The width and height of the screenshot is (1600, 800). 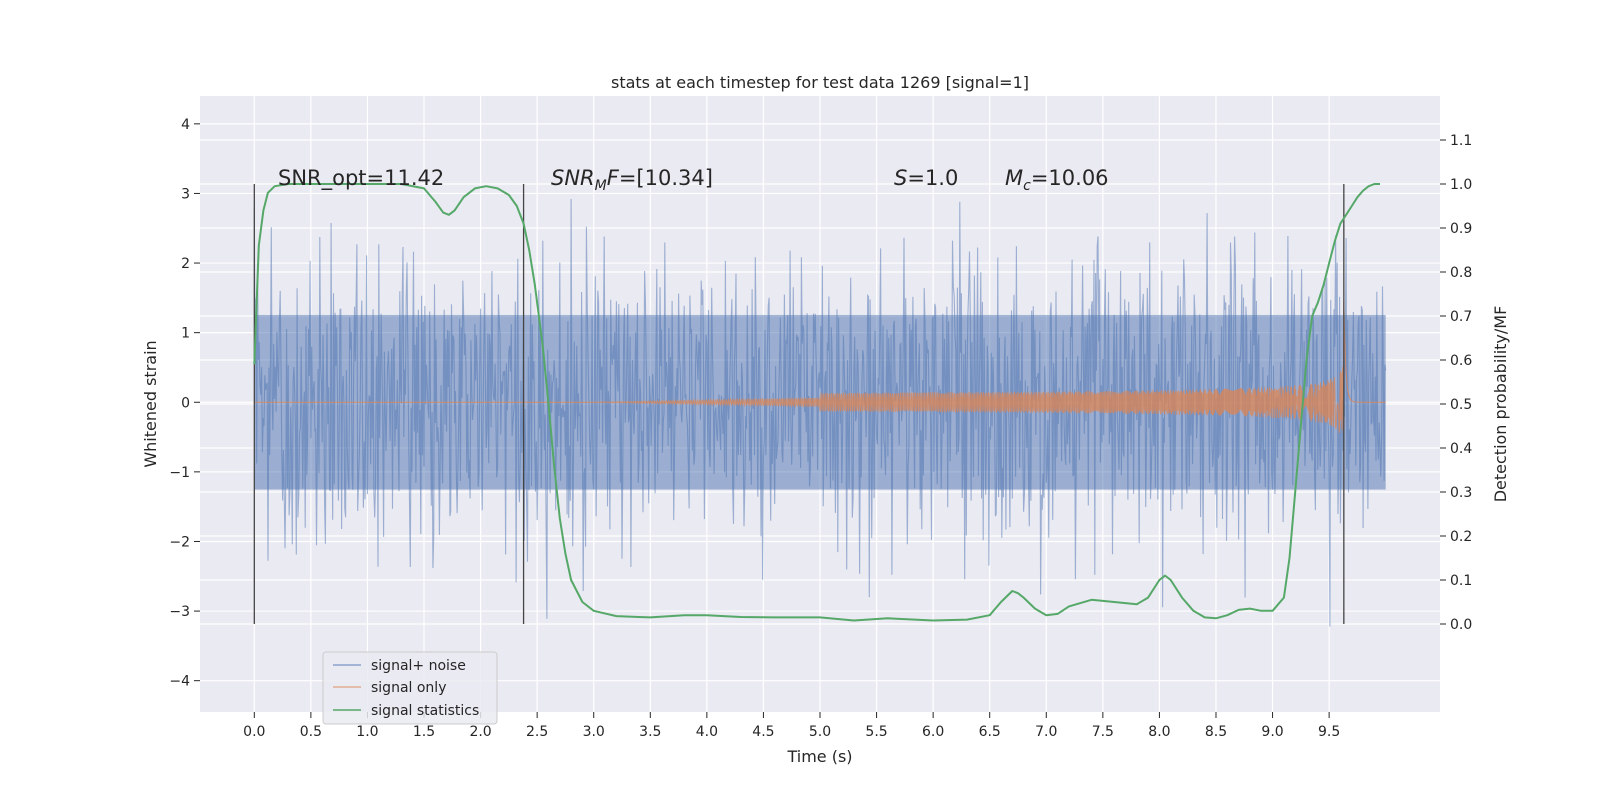 What do you see at coordinates (1046, 732) in the screenshot?
I see `x-tick-label: 7.0` at bounding box center [1046, 732].